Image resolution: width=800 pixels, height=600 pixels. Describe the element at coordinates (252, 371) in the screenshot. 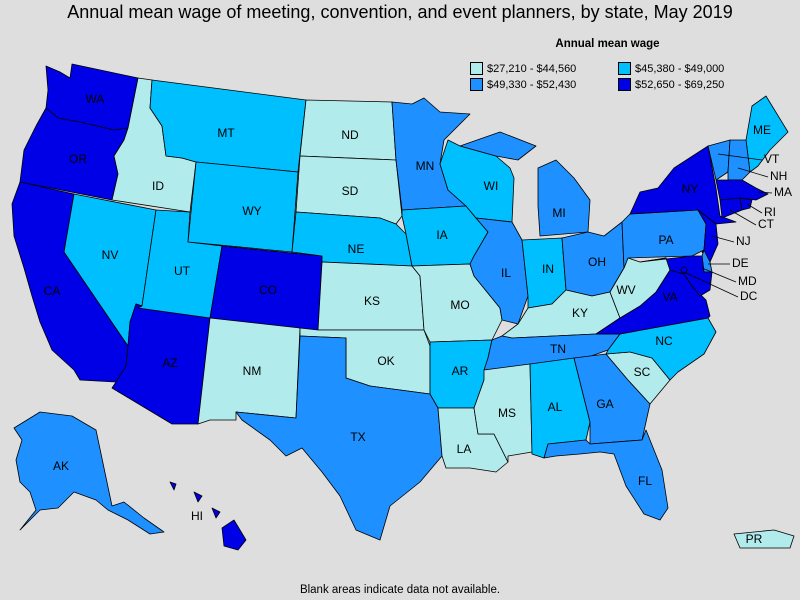

I see `state-label-nm: NM` at that location.